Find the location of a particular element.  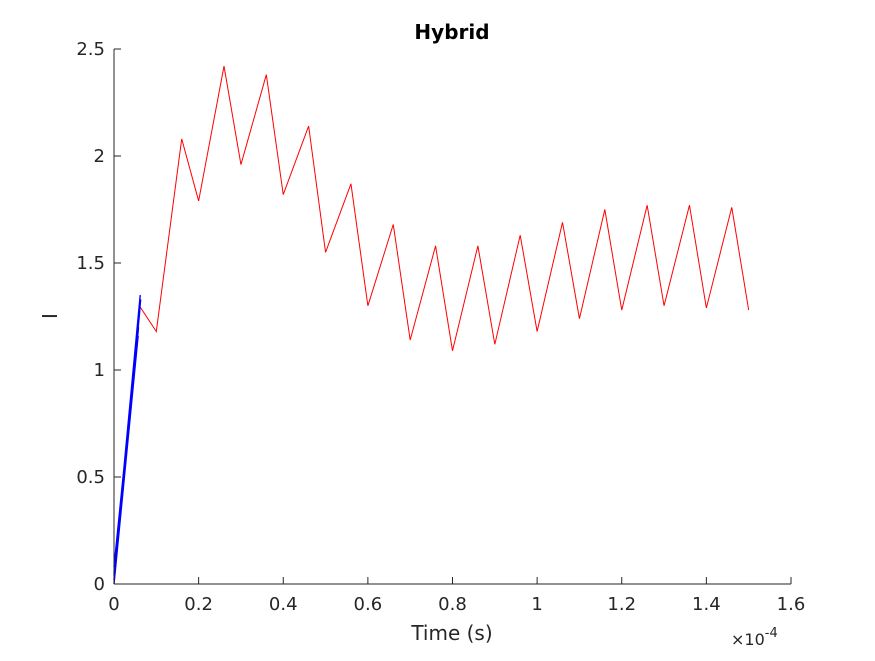

x-exponent-power: -4 is located at coordinates (771, 633).